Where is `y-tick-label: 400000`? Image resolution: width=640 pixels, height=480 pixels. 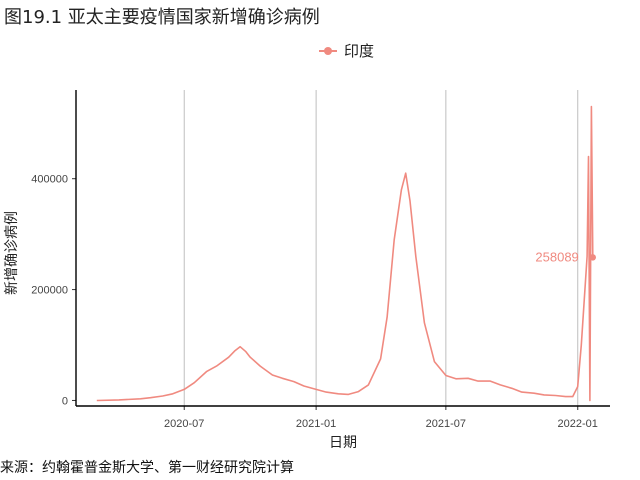
y-tick-label: 400000 is located at coordinates (49, 180).